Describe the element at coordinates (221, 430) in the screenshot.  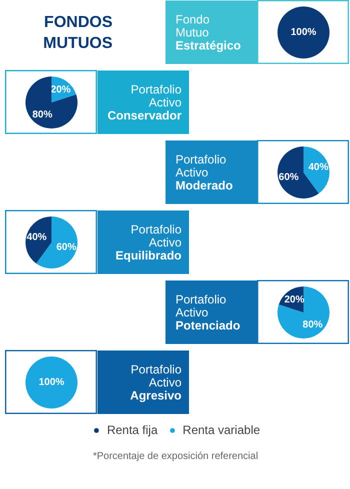
I see `legend-label: Renta variable` at that location.